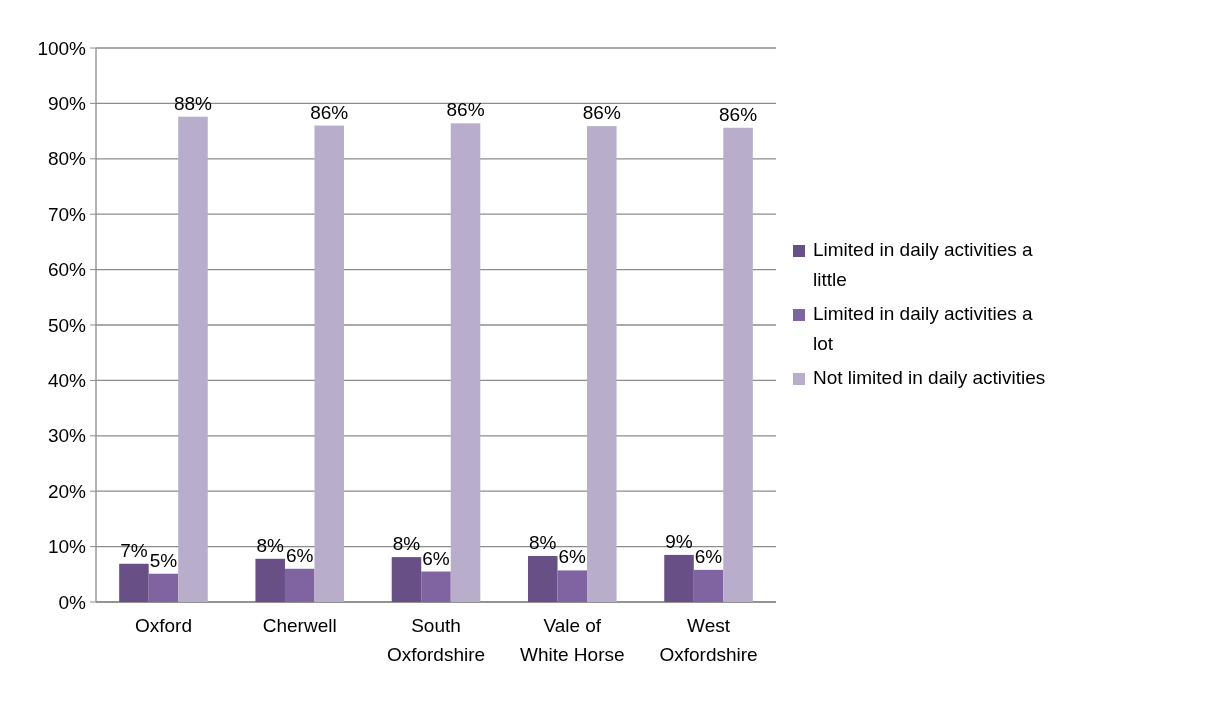  What do you see at coordinates (67, 214) in the screenshot?
I see `y-tick-label: 70%` at bounding box center [67, 214].